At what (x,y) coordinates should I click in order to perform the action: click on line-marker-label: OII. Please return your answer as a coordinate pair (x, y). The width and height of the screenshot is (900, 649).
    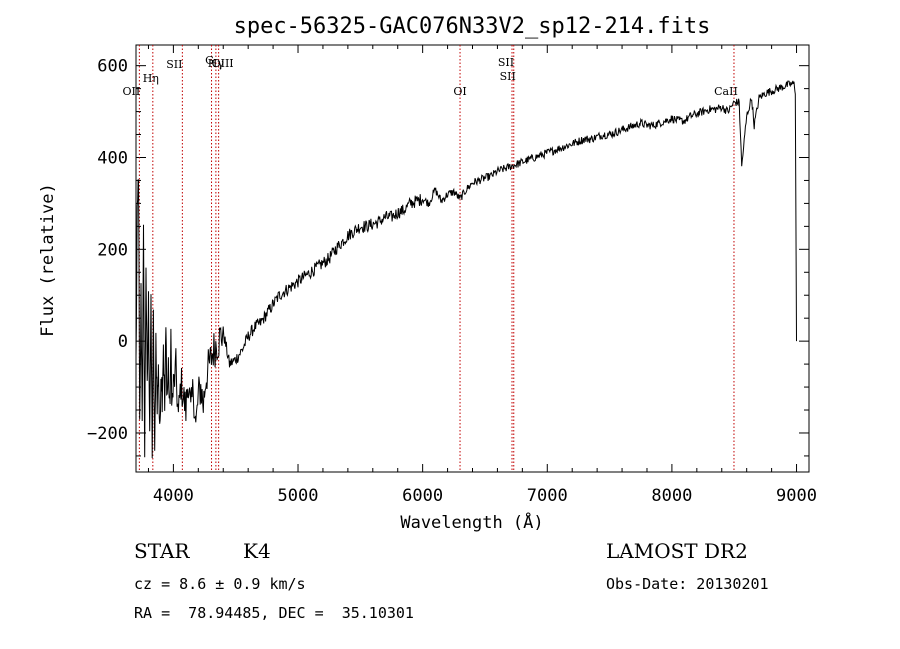
    Looking at the image, I should click on (132, 91).